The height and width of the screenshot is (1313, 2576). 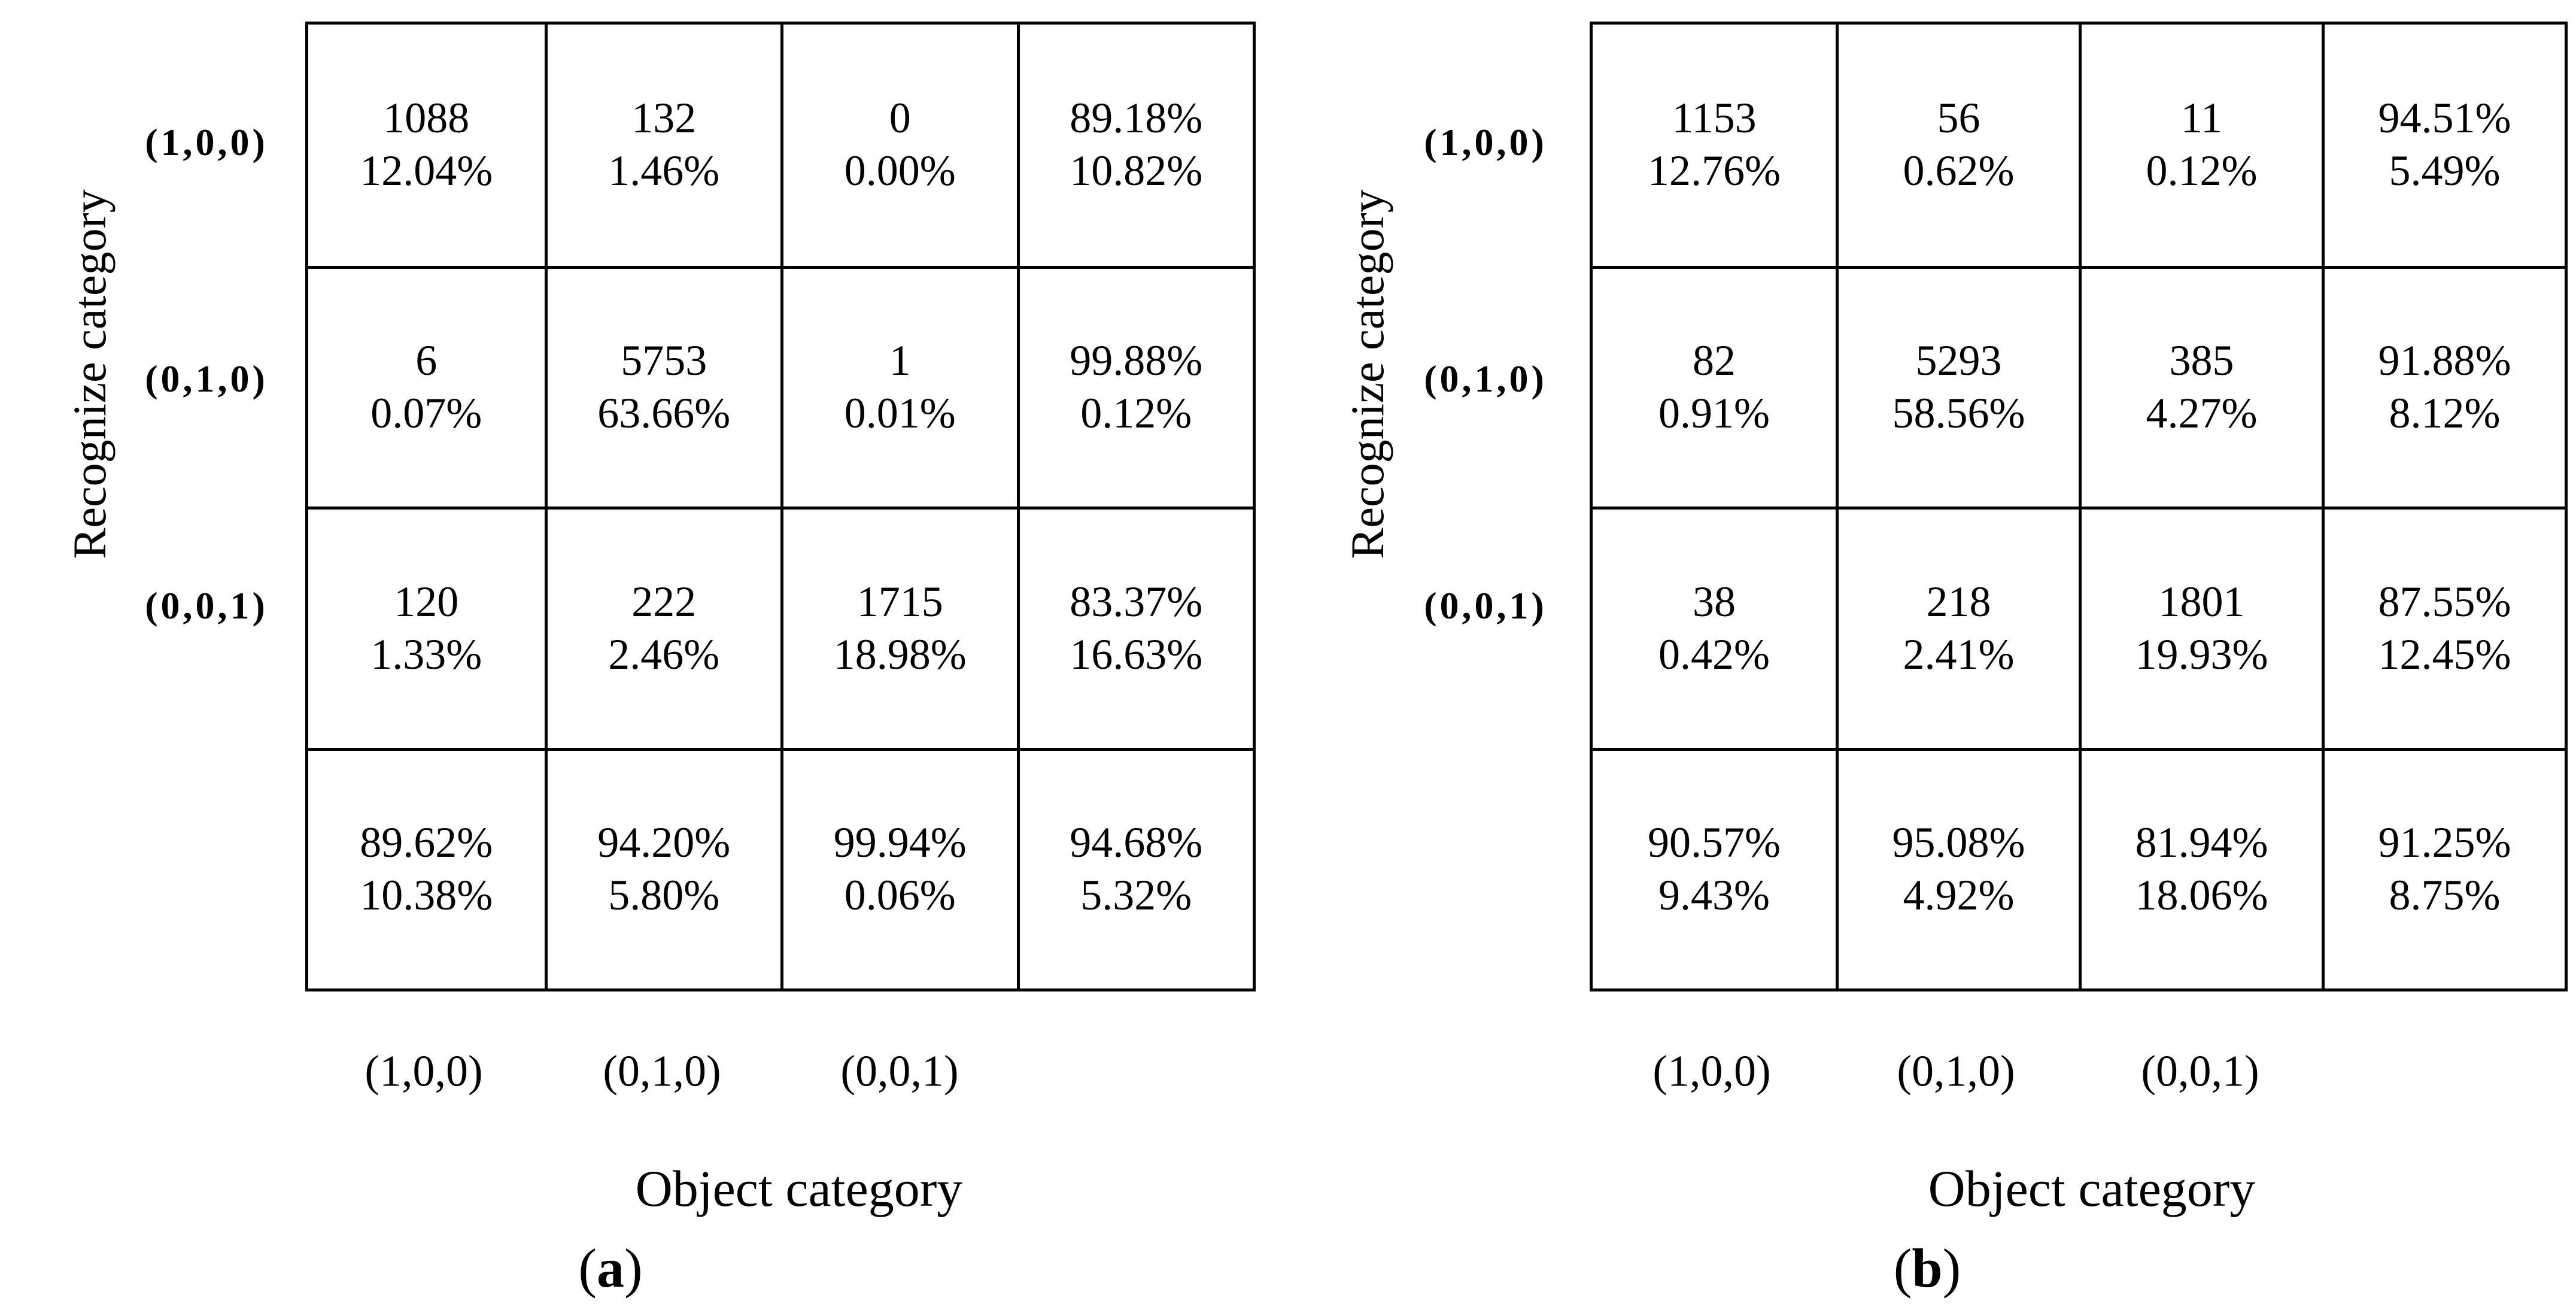 I want to click on row-label-b-2: (0,0,1), so click(x=1485, y=605).